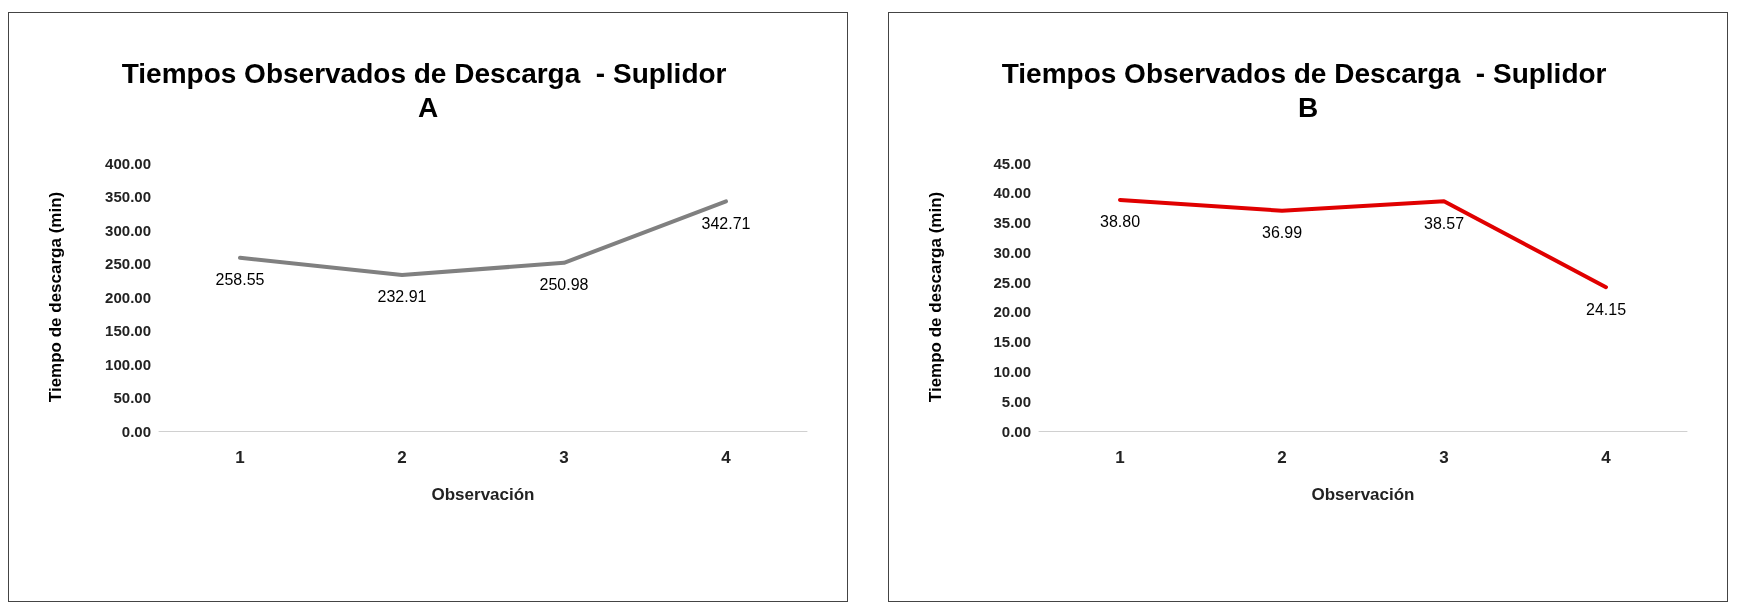 The height and width of the screenshot is (616, 1743). Describe the element at coordinates (1282, 233) in the screenshot. I see `data-label: 36.99` at that location.